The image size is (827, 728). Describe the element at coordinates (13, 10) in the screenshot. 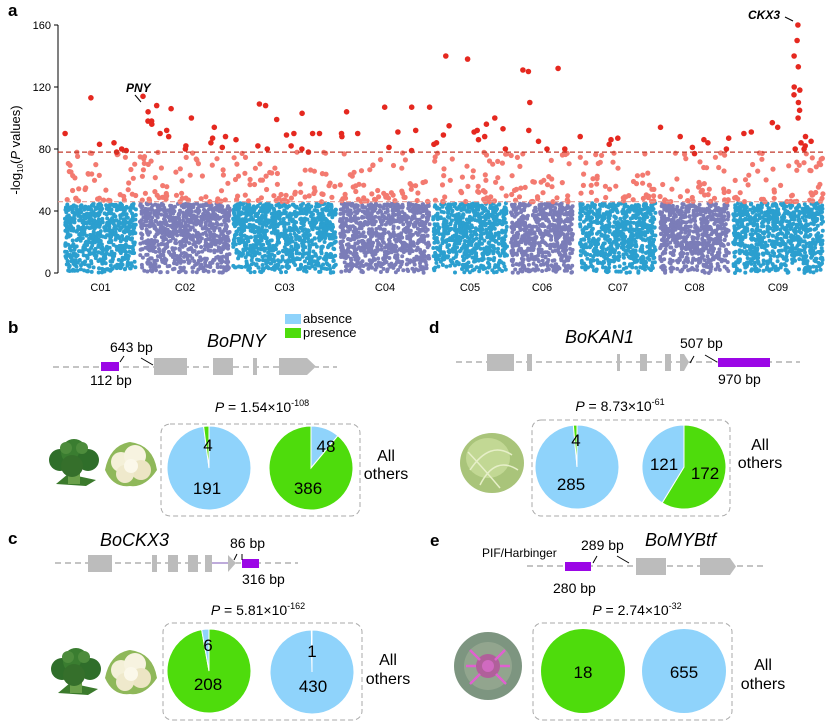

I see `panel-a-letter: a` at that location.